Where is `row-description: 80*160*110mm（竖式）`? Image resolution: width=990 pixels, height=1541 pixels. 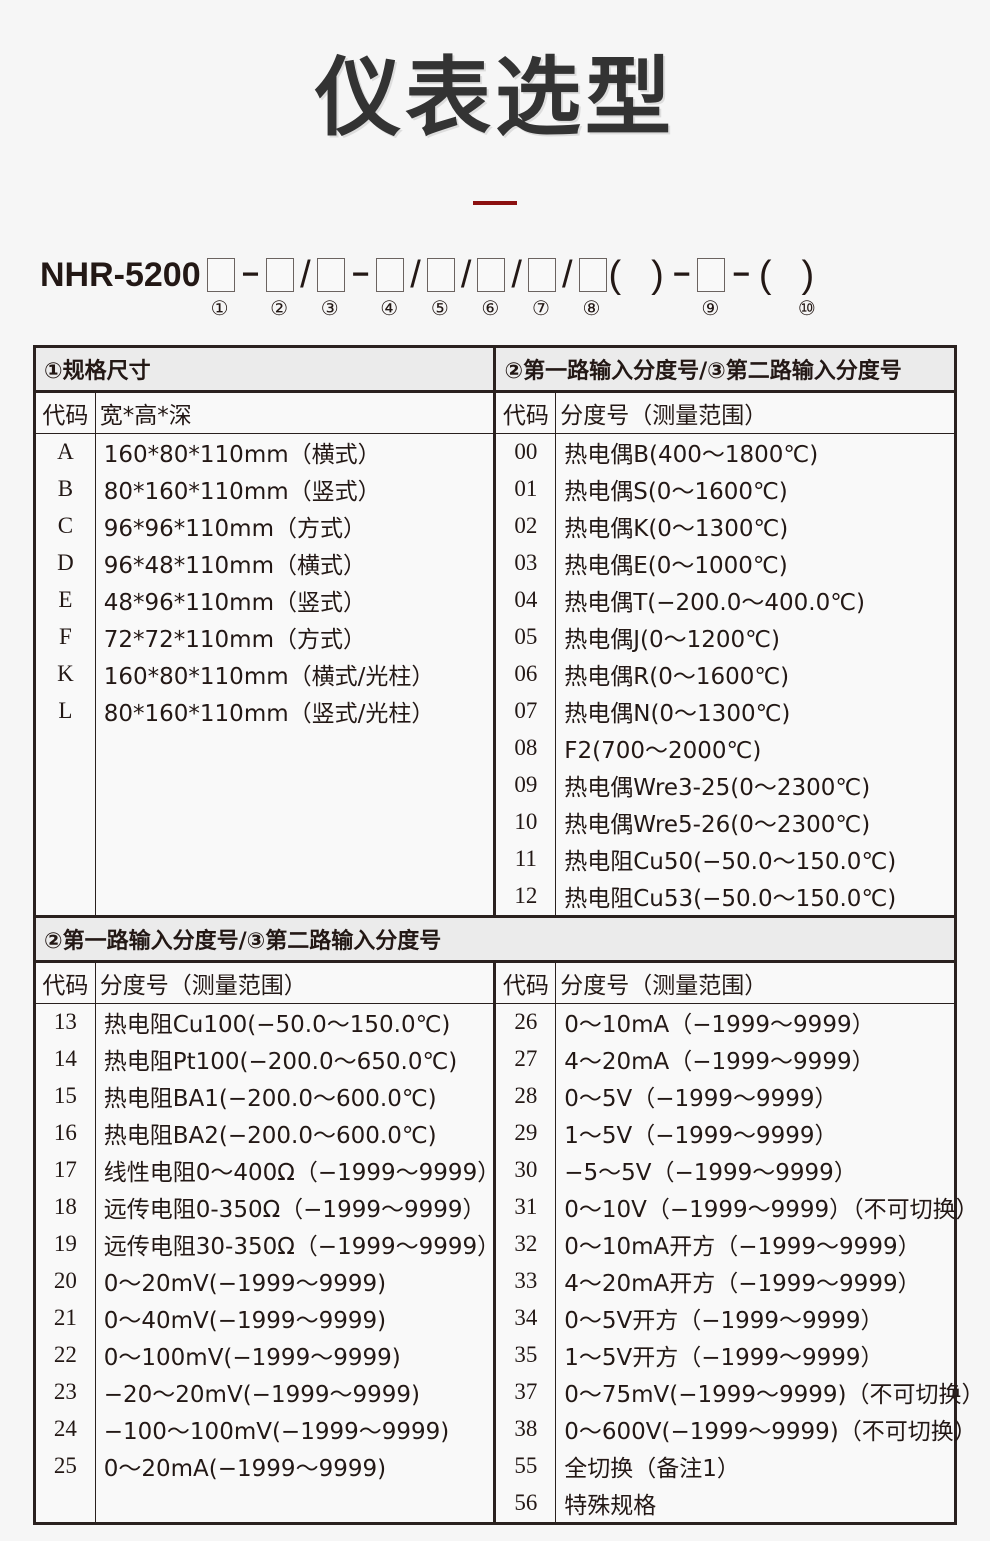
row-description: 80*160*110mm（竖式） is located at coordinates (295, 489).